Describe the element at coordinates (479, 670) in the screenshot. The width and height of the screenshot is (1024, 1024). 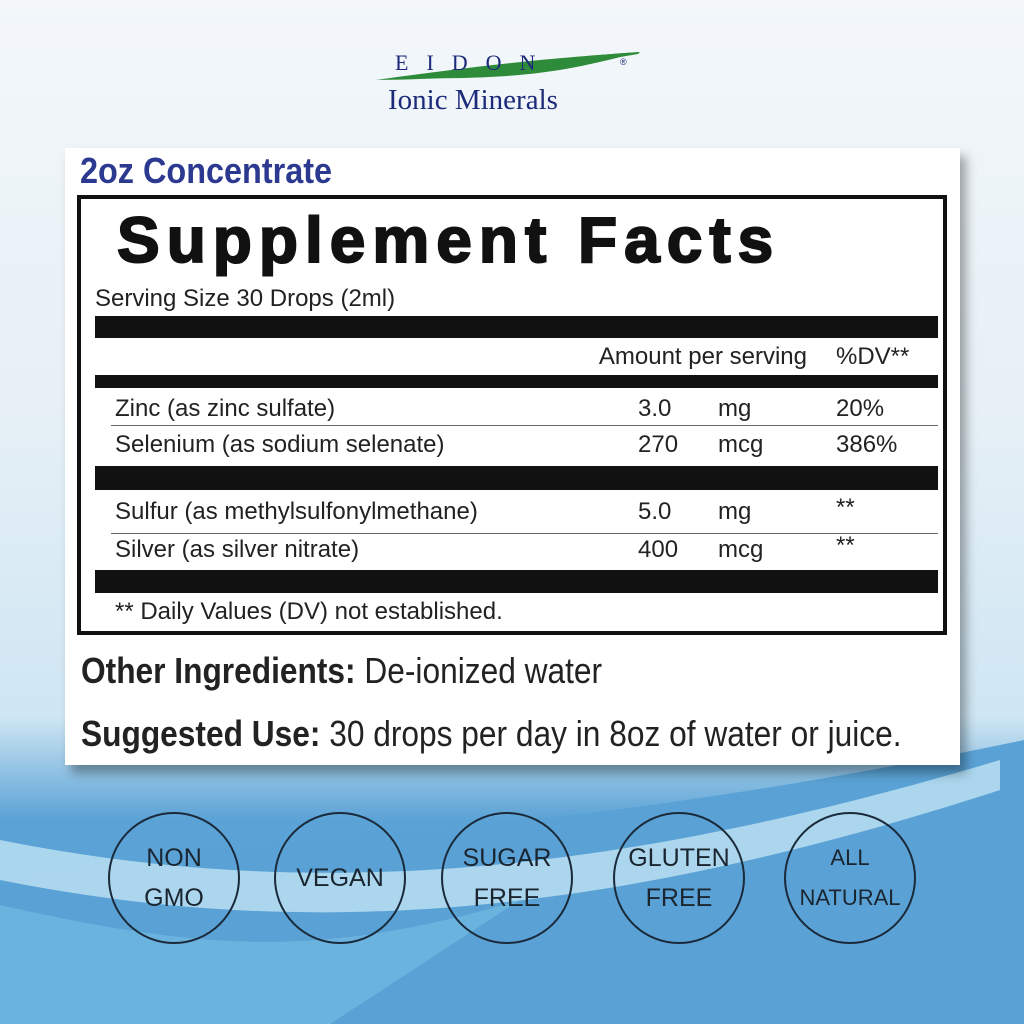
I see `other-value: De-ionized water` at that location.